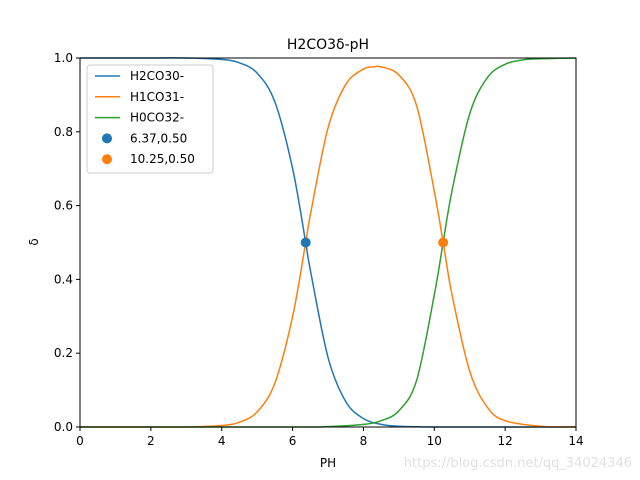  What do you see at coordinates (63, 206) in the screenshot?
I see `y-tick-label: 0.6` at bounding box center [63, 206].